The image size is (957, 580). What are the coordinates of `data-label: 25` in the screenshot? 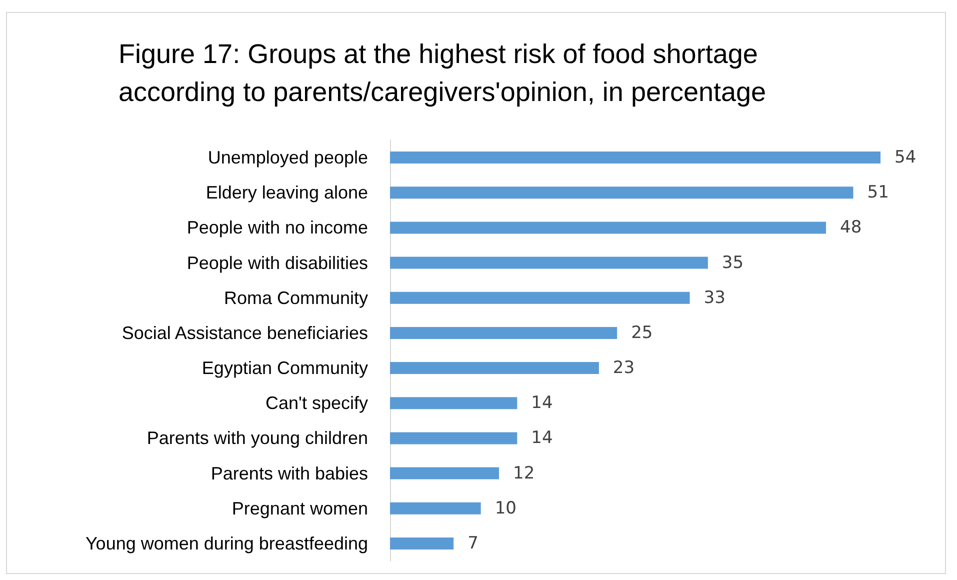 It's located at (642, 332).